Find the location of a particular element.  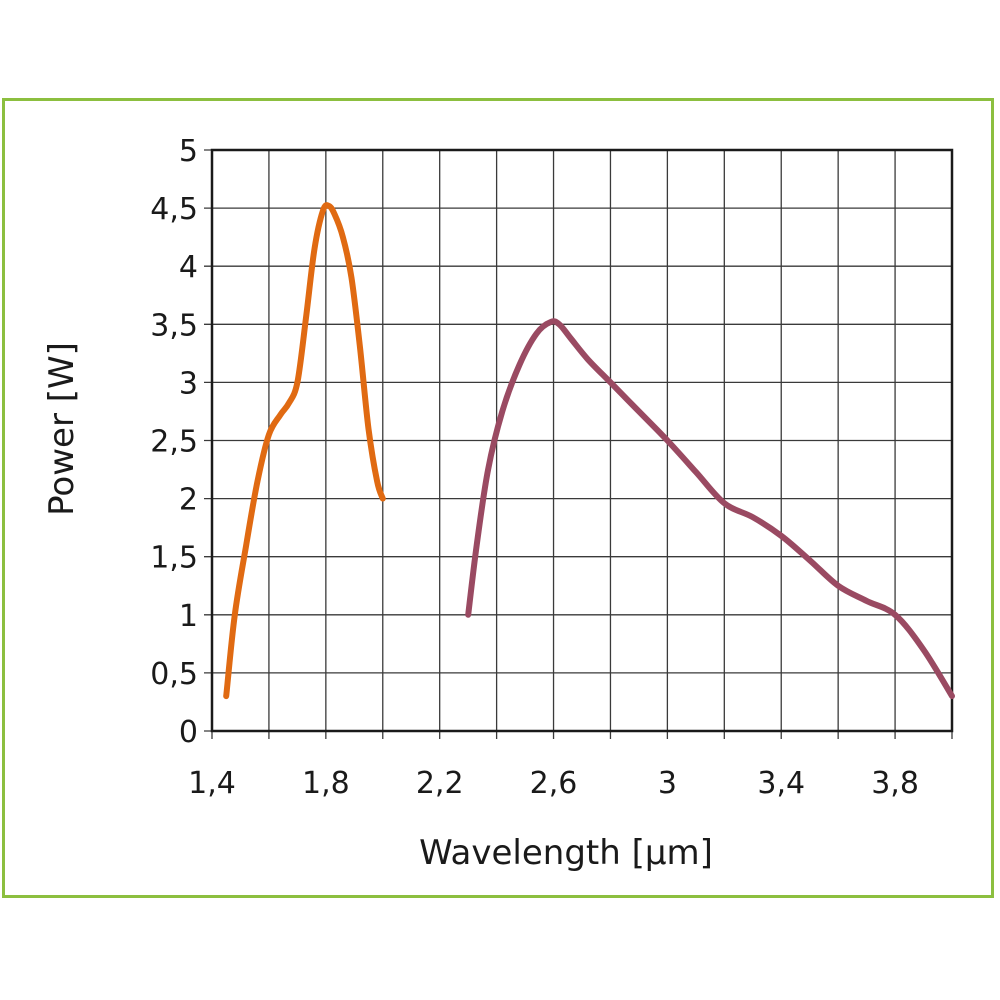

y-tick-label-3: 1,5 is located at coordinates (174, 558).